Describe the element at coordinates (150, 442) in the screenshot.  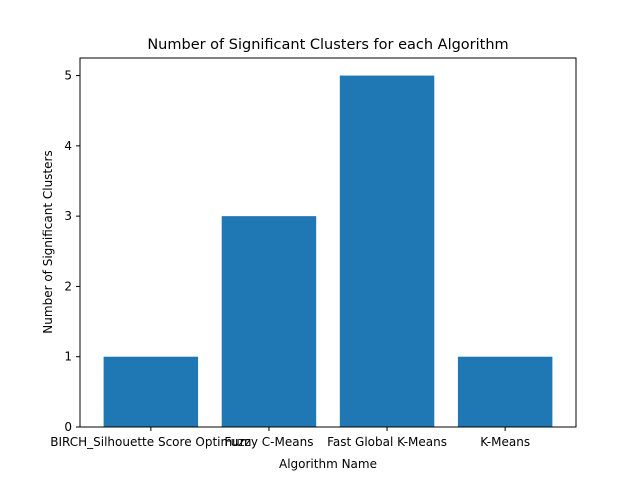
I see `x-tick-label: BIRCH_Silhouette Score Optimum` at that location.